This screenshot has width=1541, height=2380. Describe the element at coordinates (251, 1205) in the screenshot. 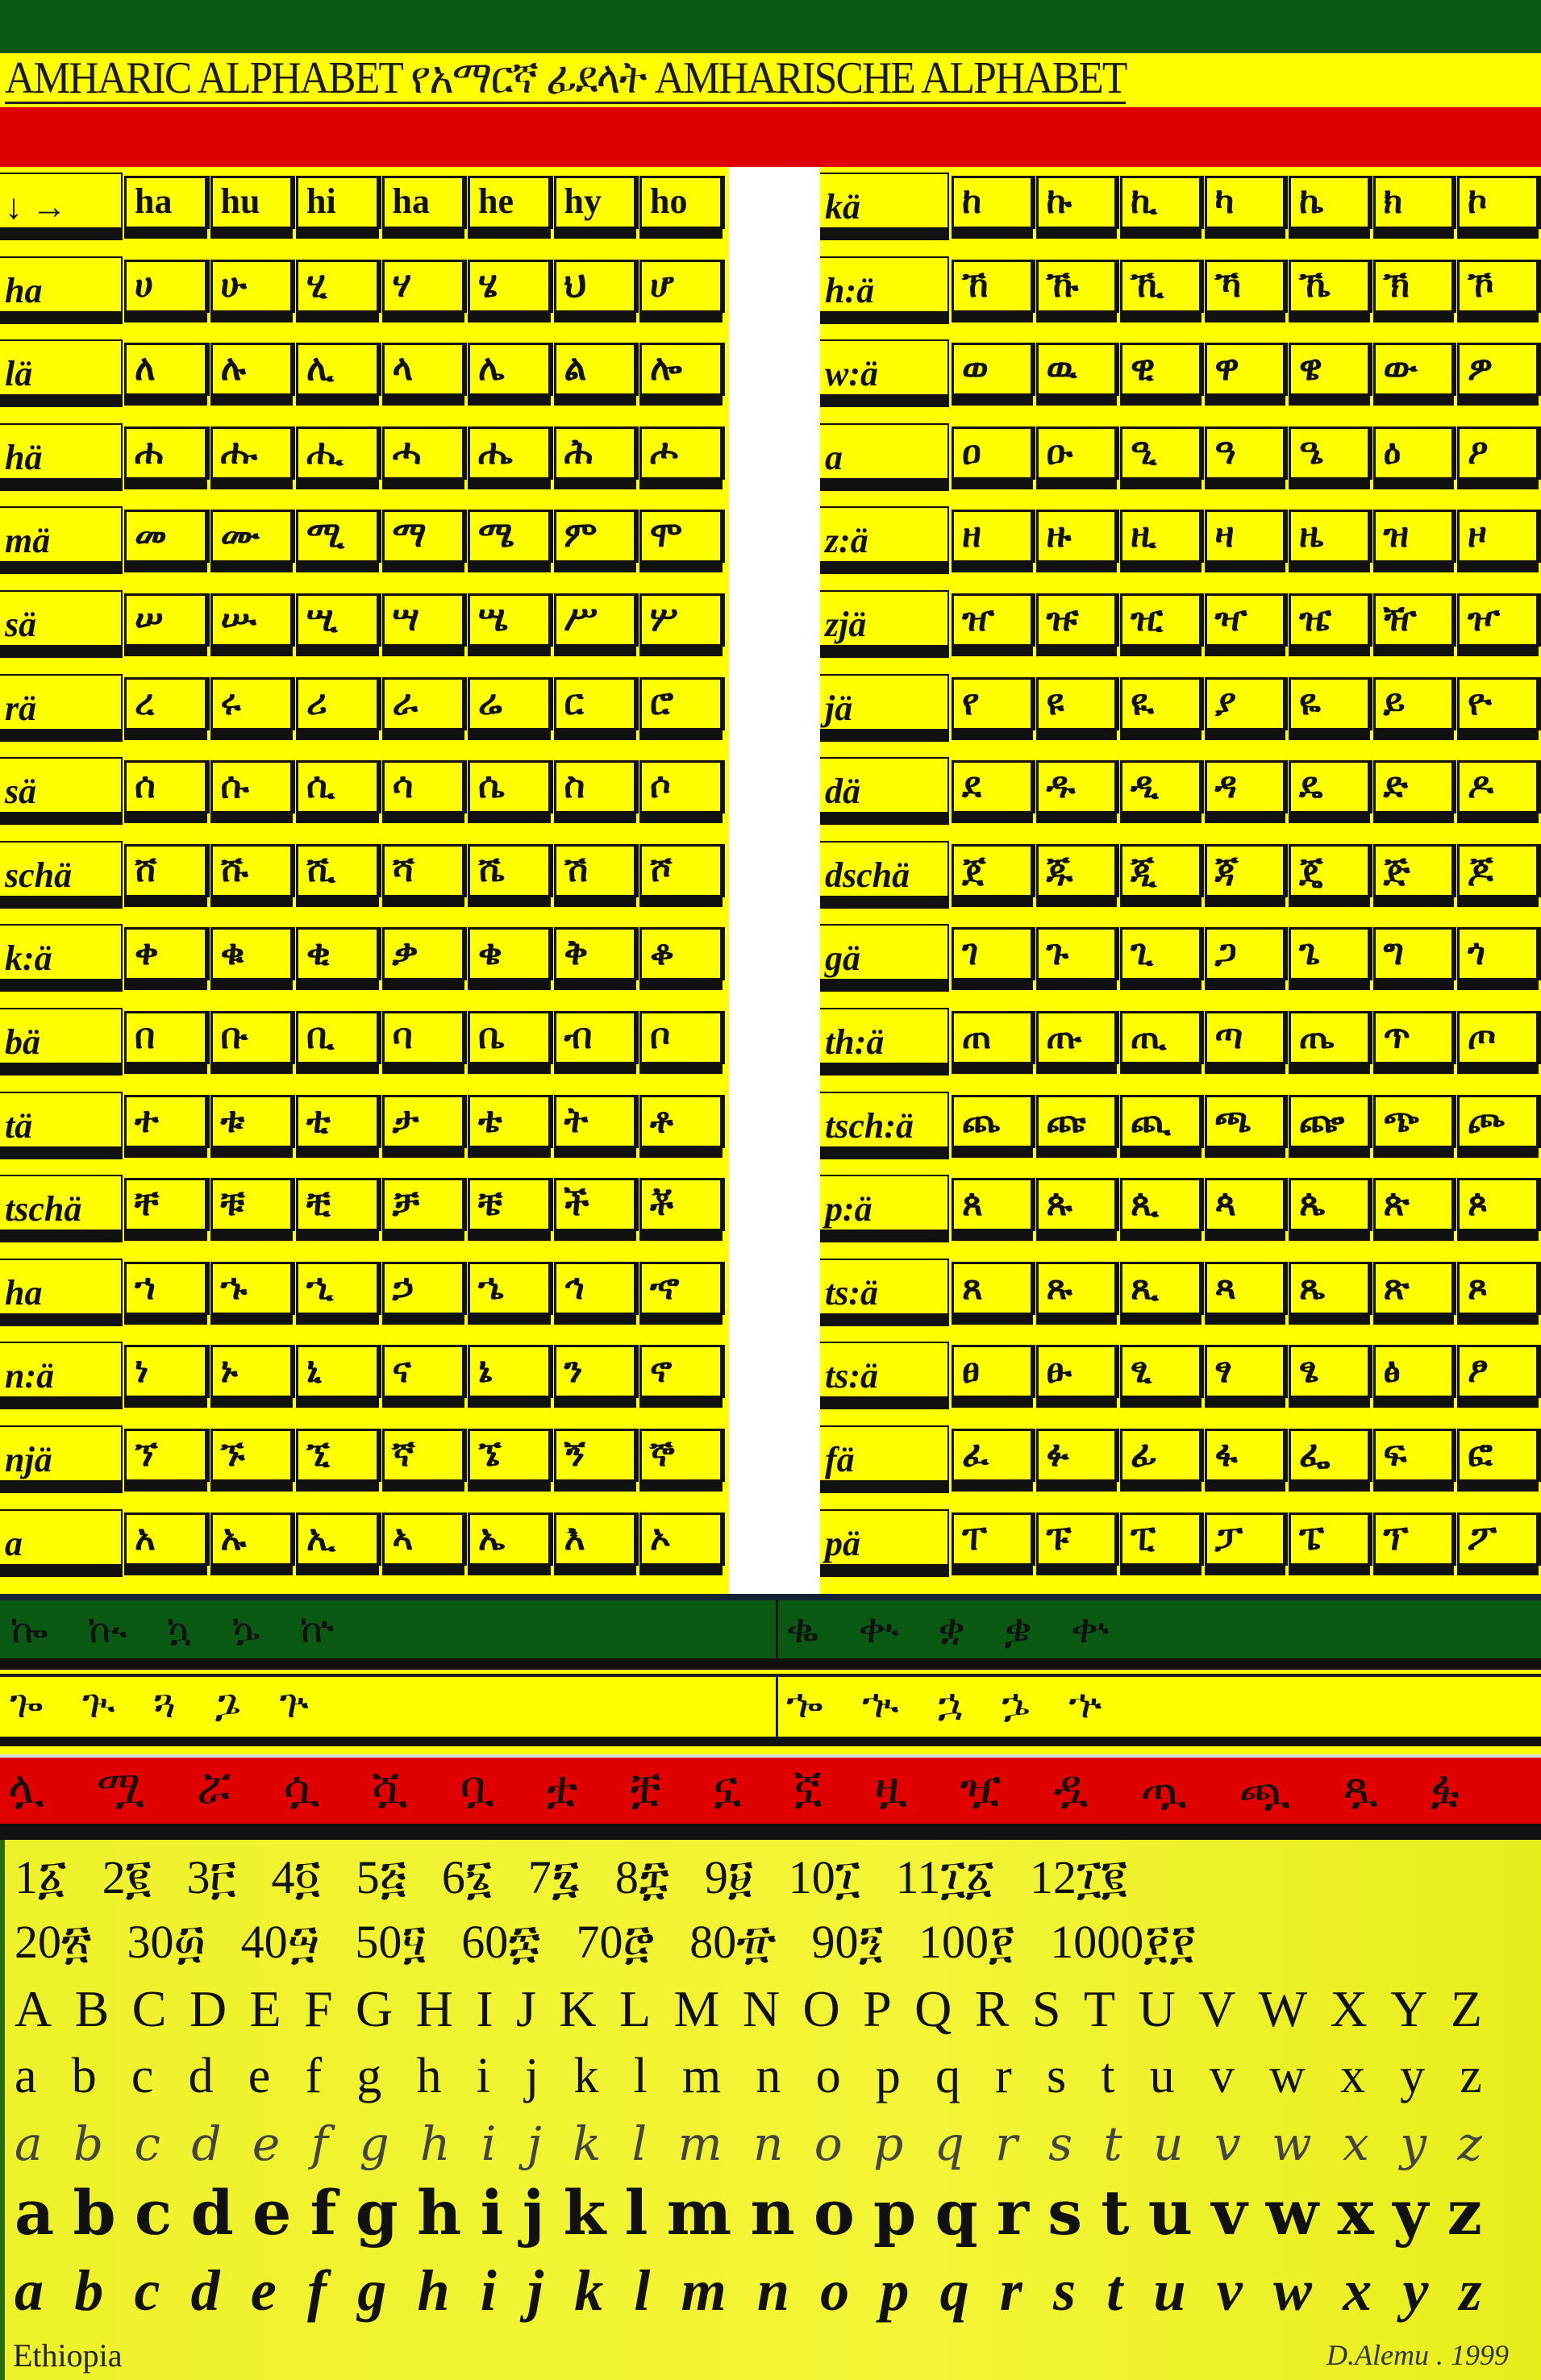

I see `syllable-cell: ቹ` at that location.